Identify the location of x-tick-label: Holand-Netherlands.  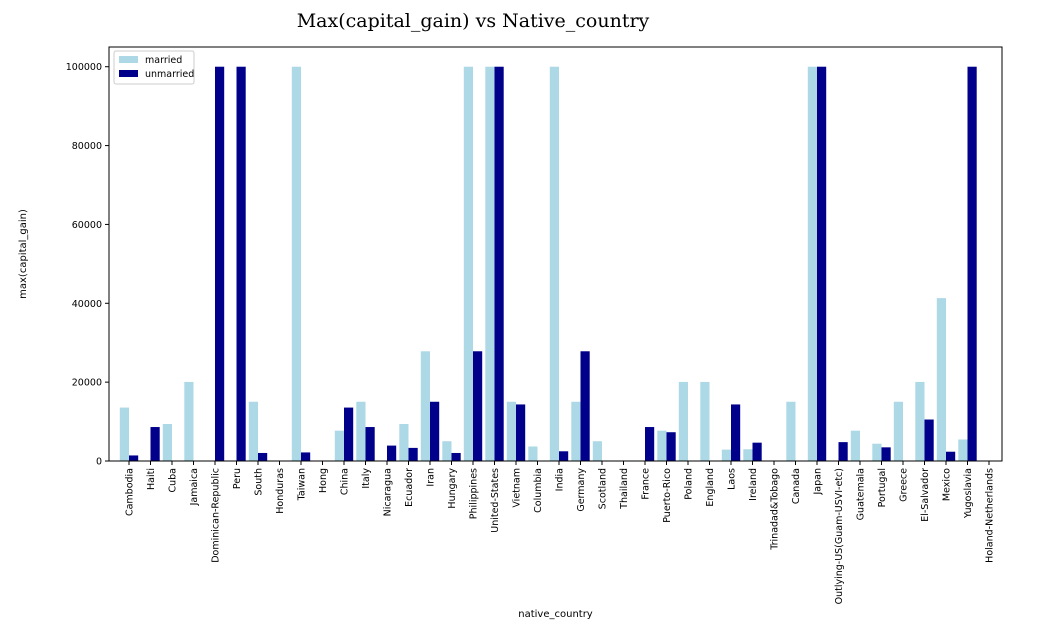
(990, 515).